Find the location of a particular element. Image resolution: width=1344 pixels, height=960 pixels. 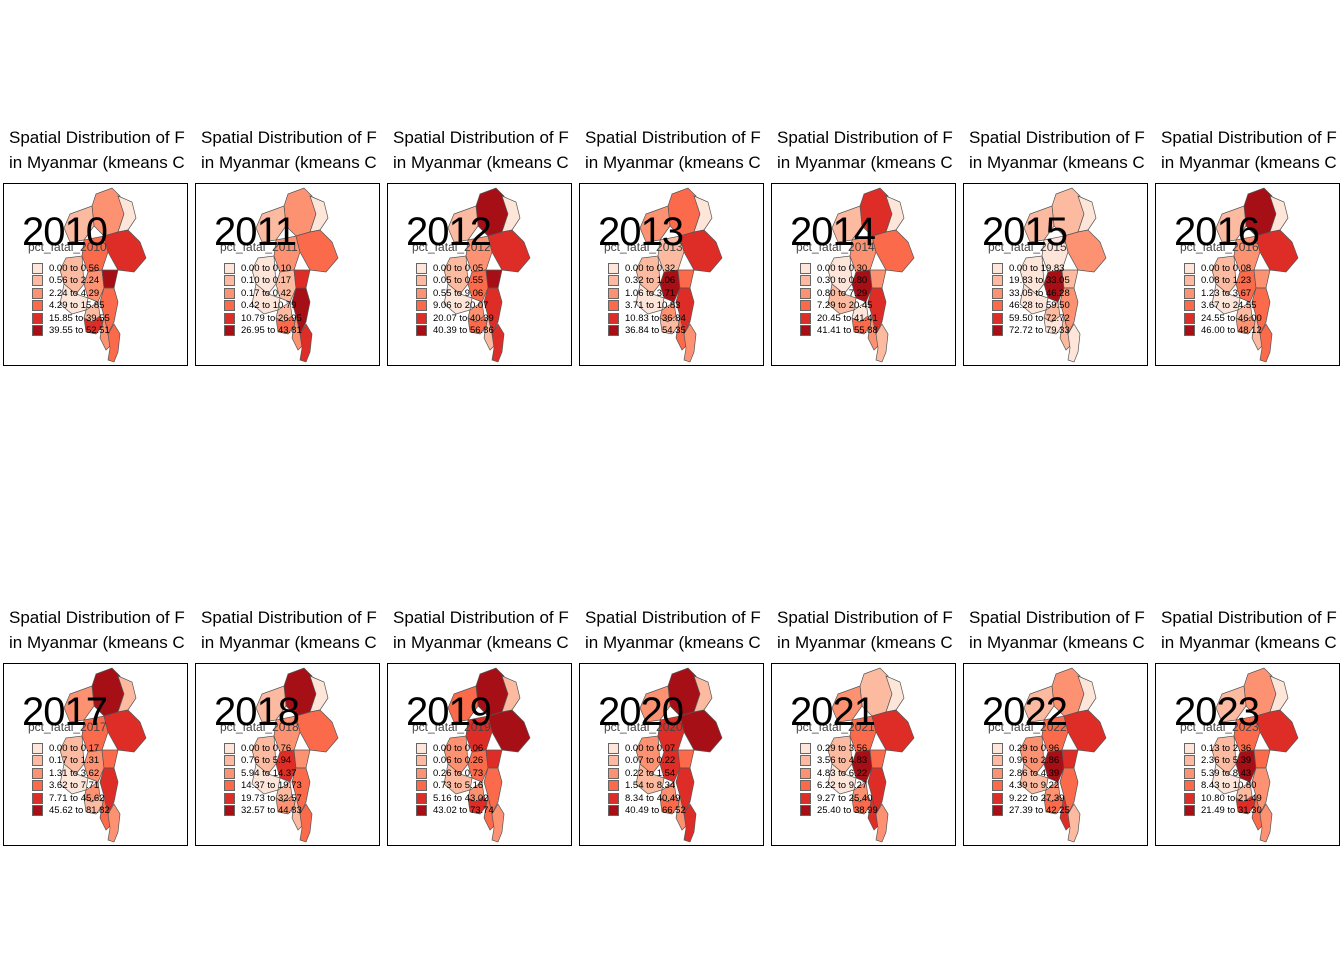

legend-item: 10.83 to 36.84 is located at coordinates (647, 318).